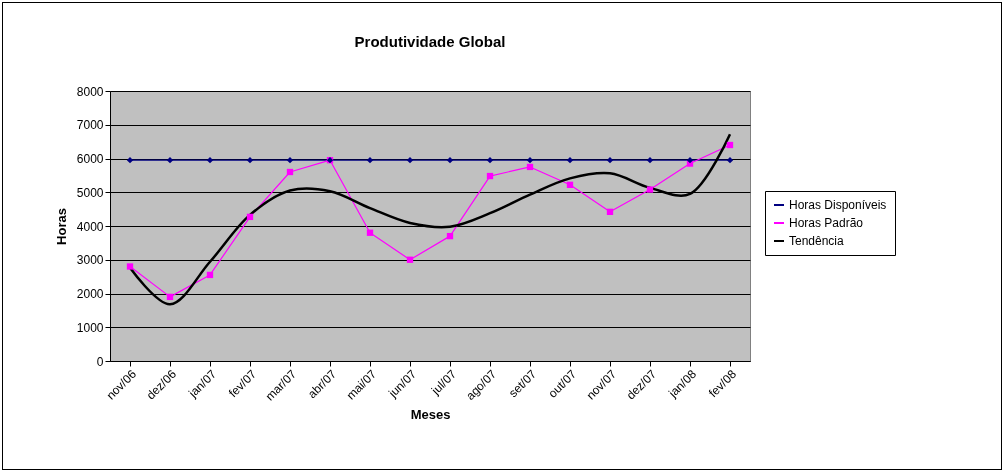  What do you see at coordinates (838, 205) in the screenshot?
I see `legend-label: Horas Disponíveis` at bounding box center [838, 205].